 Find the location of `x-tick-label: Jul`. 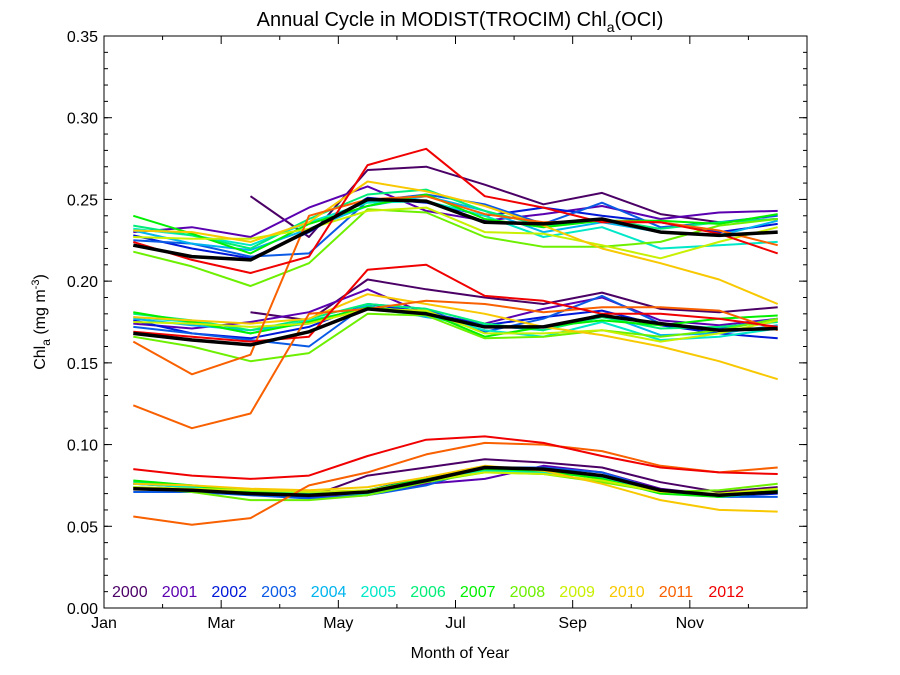

x-tick-label: Jul is located at coordinates (455, 623).